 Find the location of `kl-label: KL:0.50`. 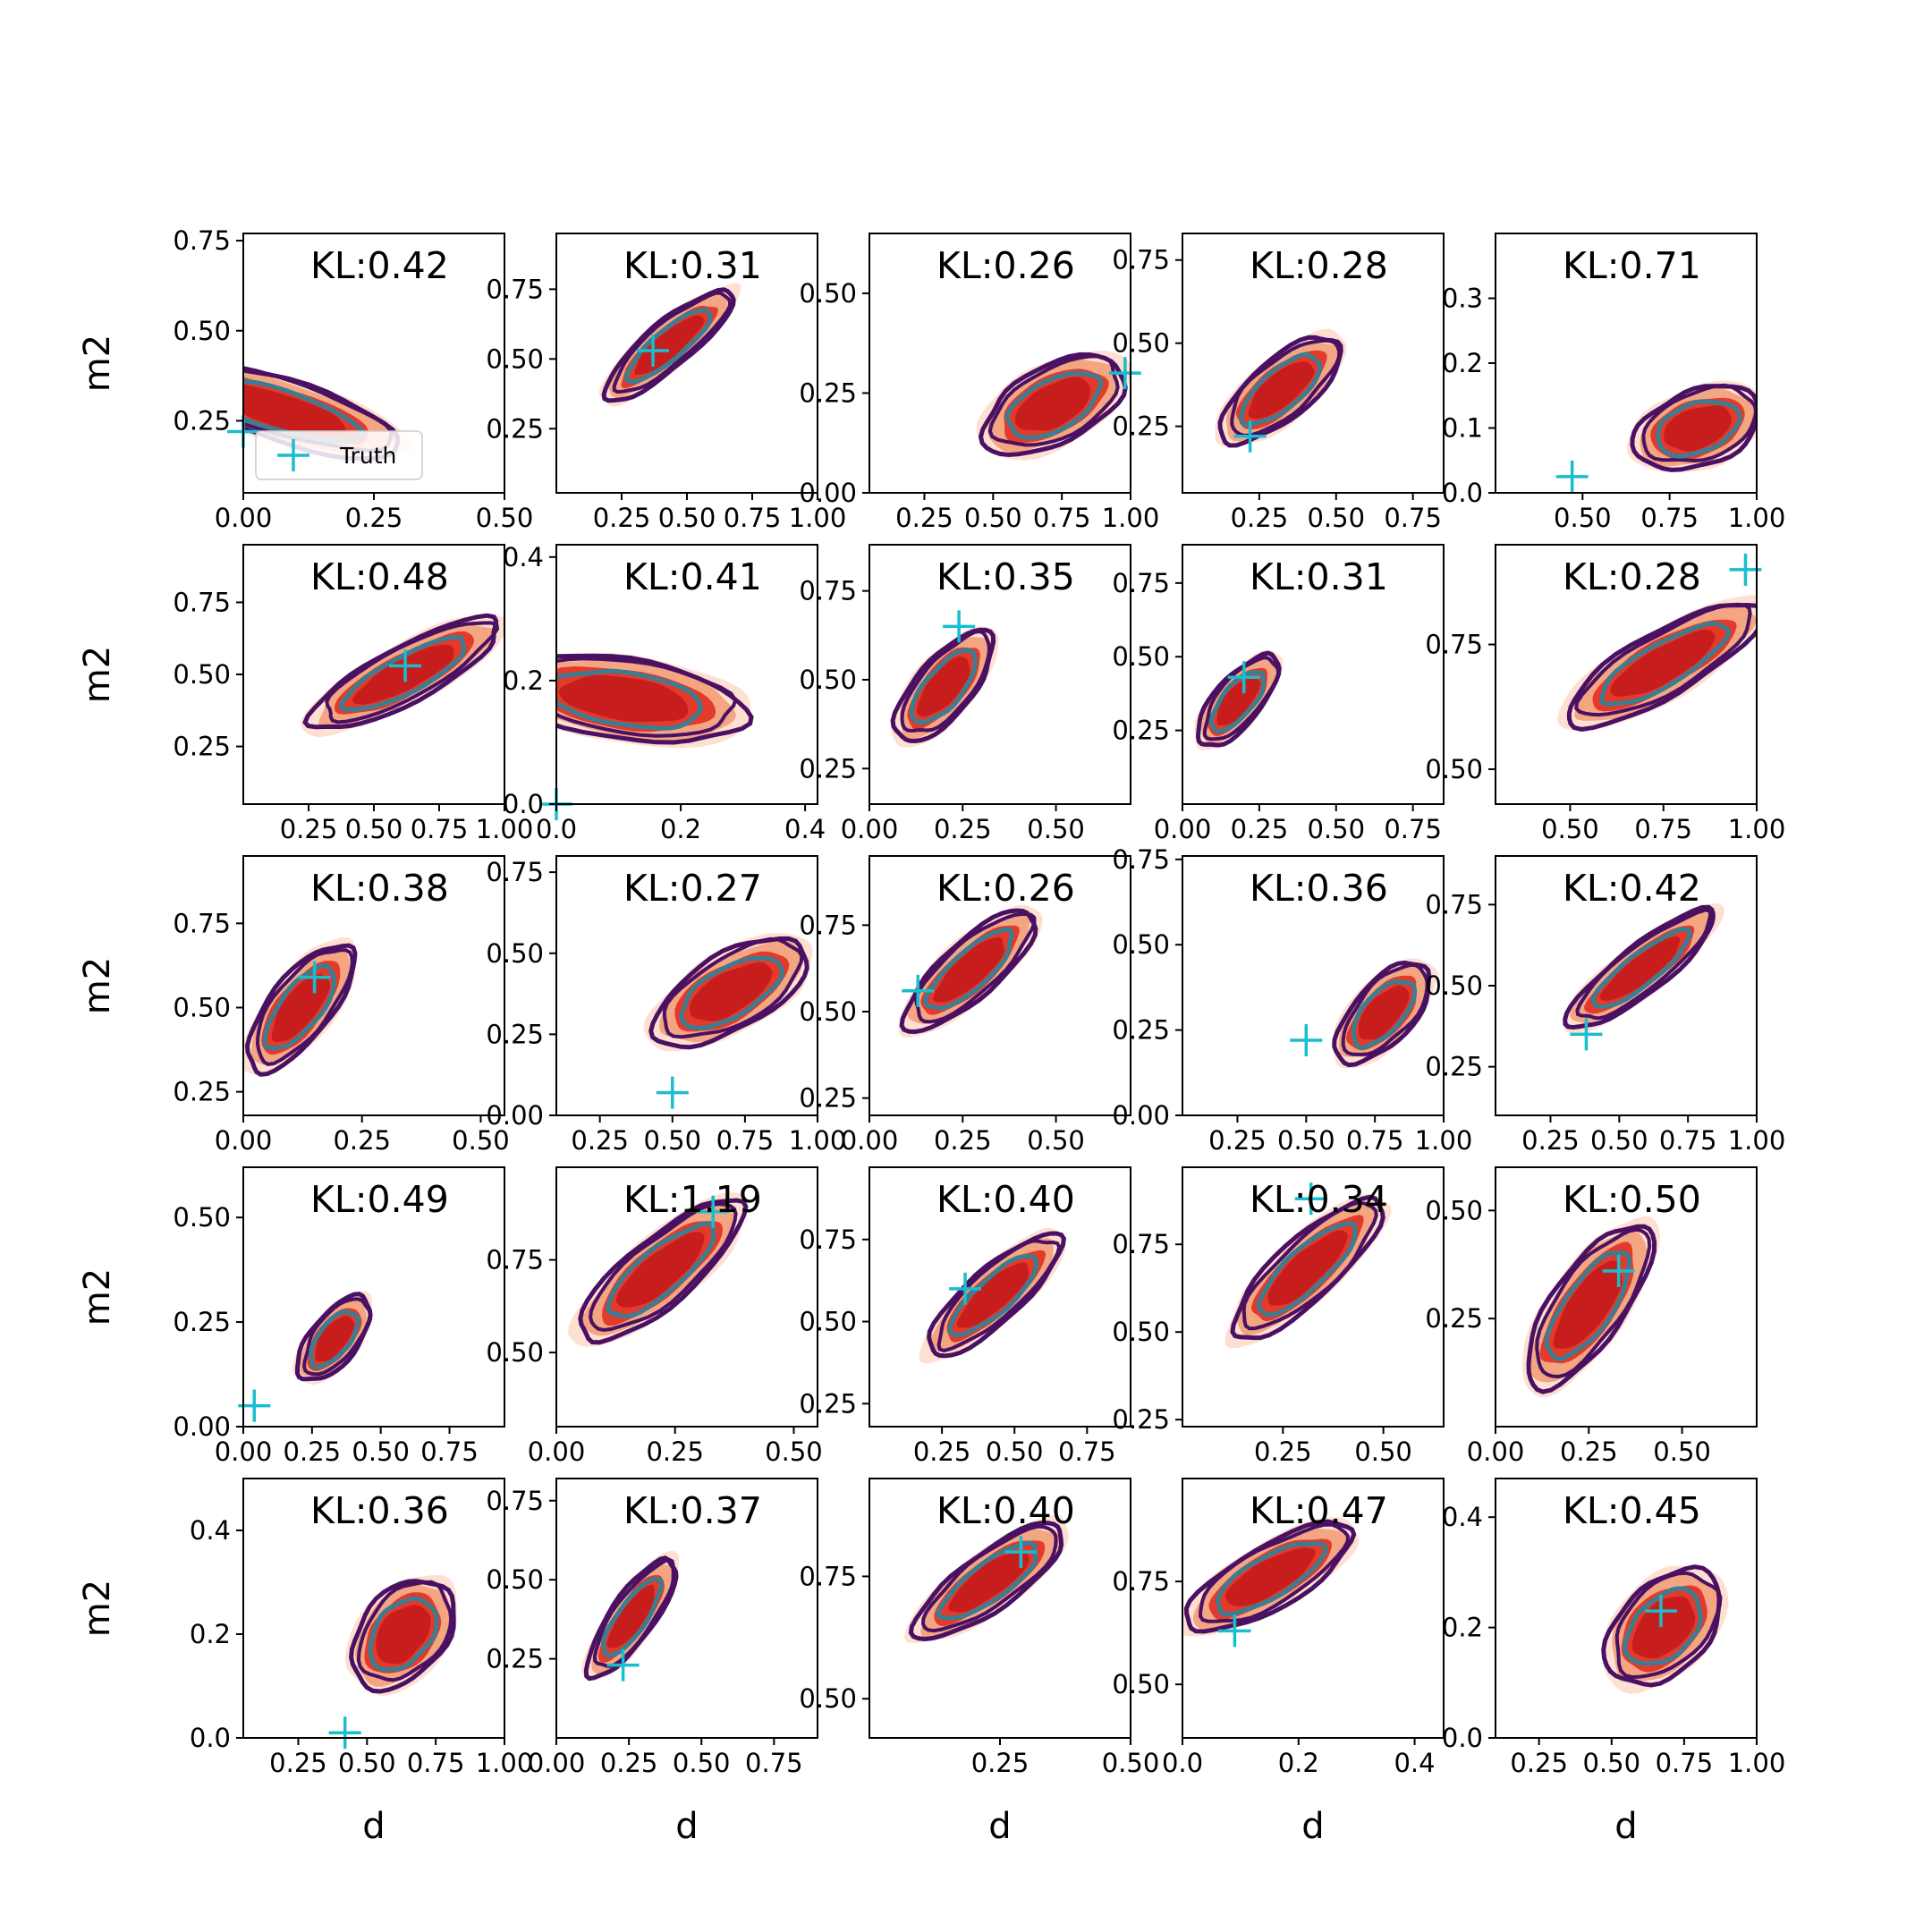

kl-label: KL:0.50 is located at coordinates (1632, 1199).